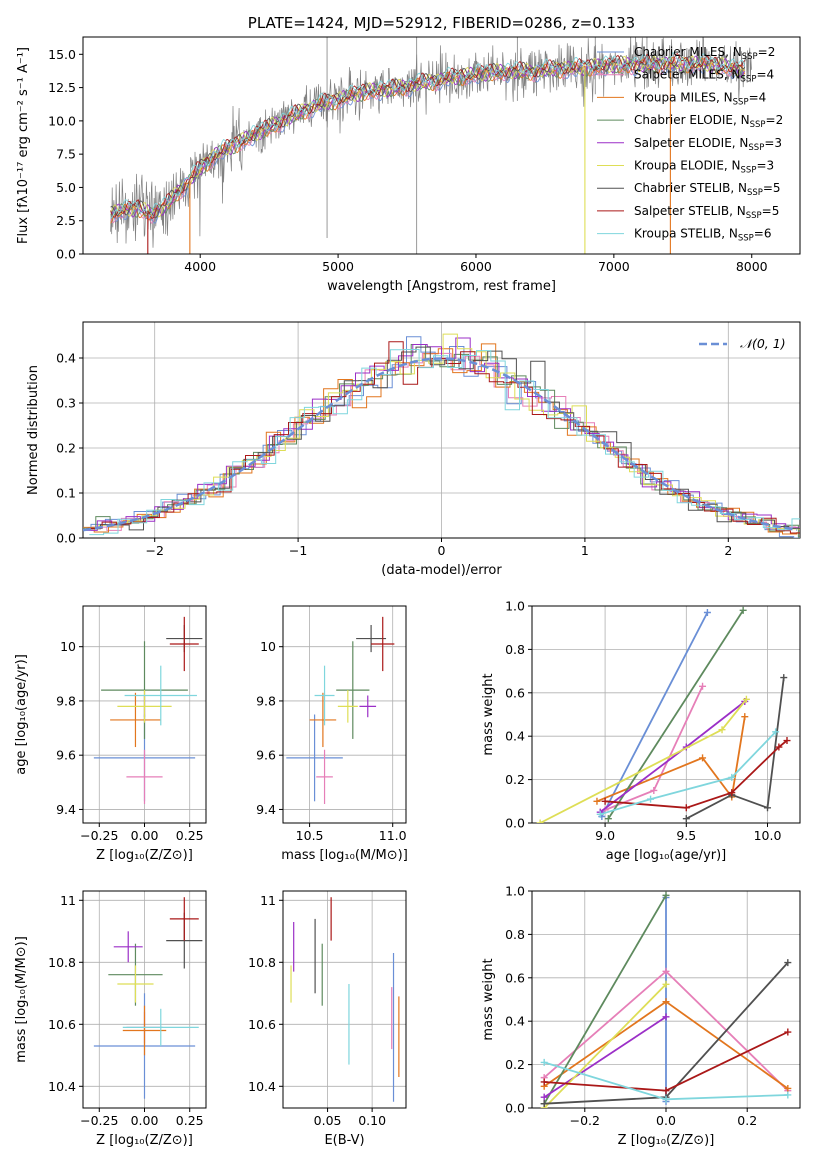  I want to click on legend-label: Salpeter ELODIE, NSSP=3, so click(708, 144).